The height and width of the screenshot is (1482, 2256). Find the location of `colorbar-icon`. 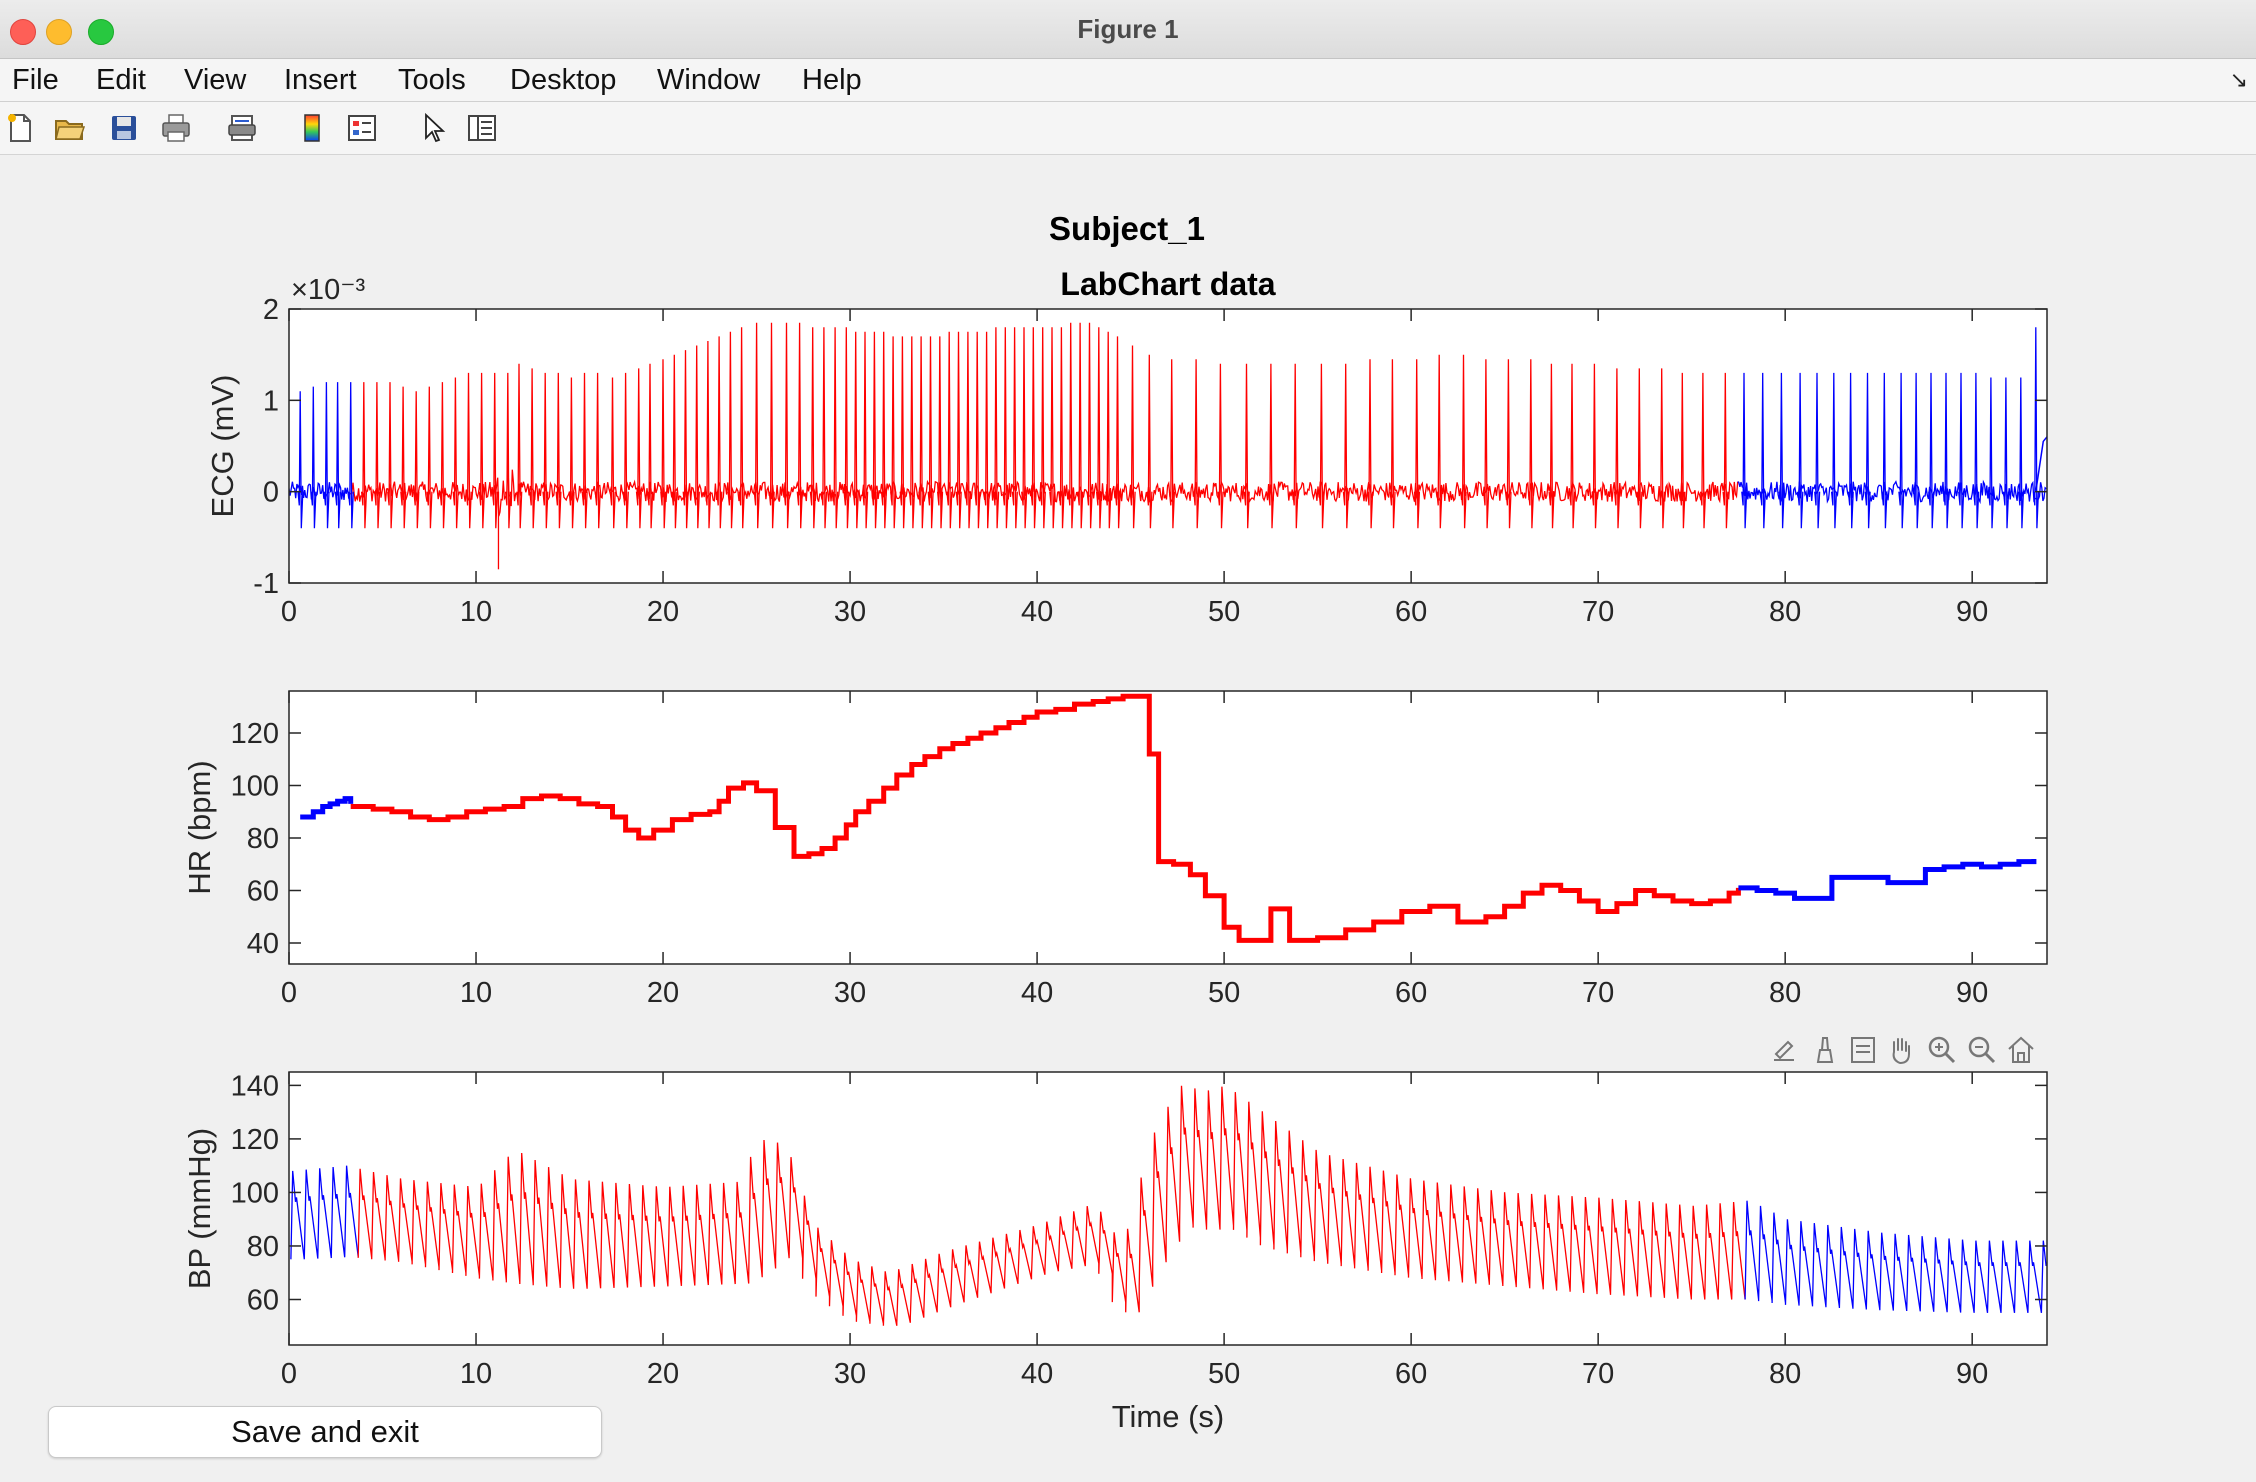

colorbar-icon is located at coordinates (312, 128).